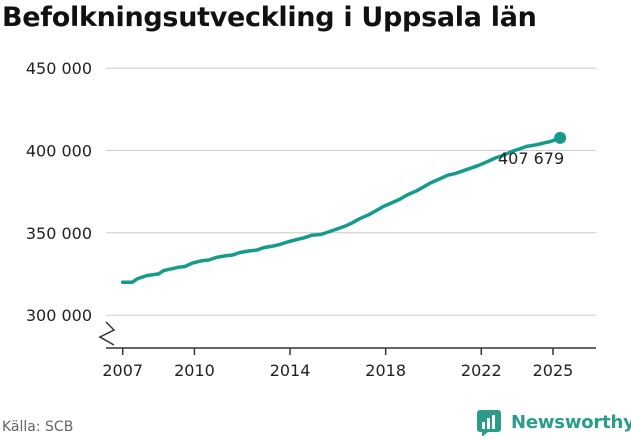  I want to click on x-tick-label: 2018, so click(385, 370).